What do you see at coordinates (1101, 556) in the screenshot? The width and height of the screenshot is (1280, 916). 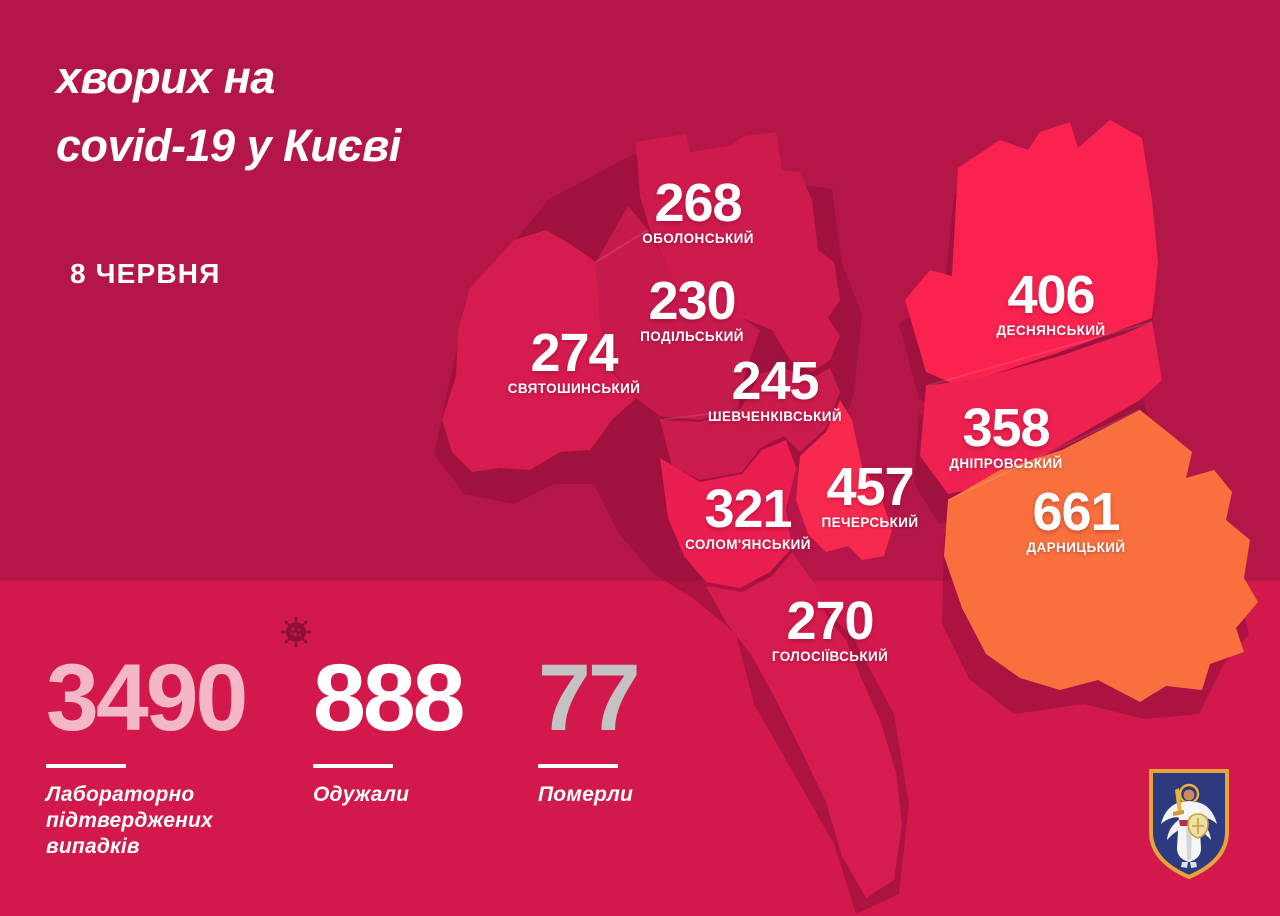 I see `district-shape-darnytskyi` at bounding box center [1101, 556].